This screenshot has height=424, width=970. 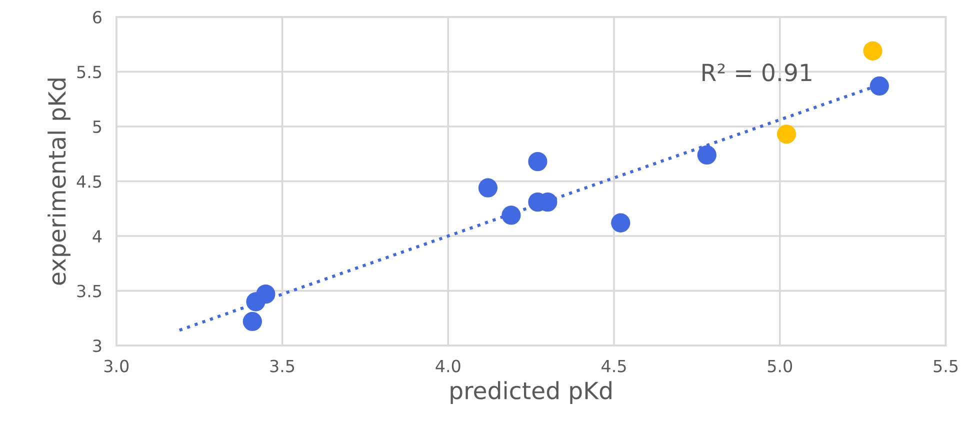 I want to click on y-tick-label: 5, so click(x=97, y=127).